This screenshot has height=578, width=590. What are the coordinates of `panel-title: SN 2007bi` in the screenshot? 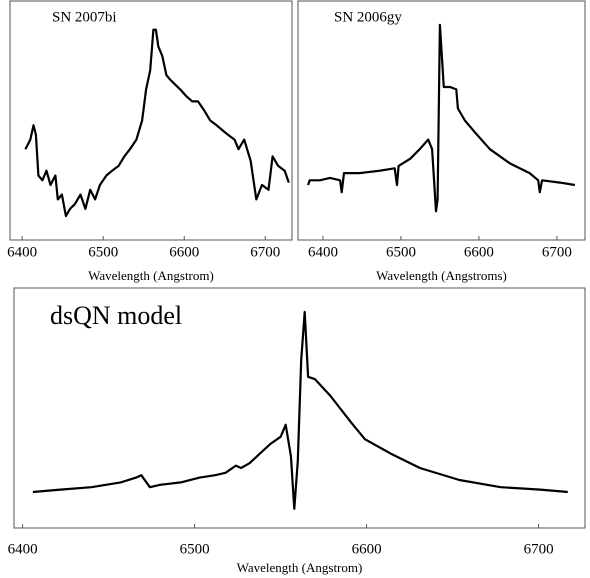 It's located at (84, 17).